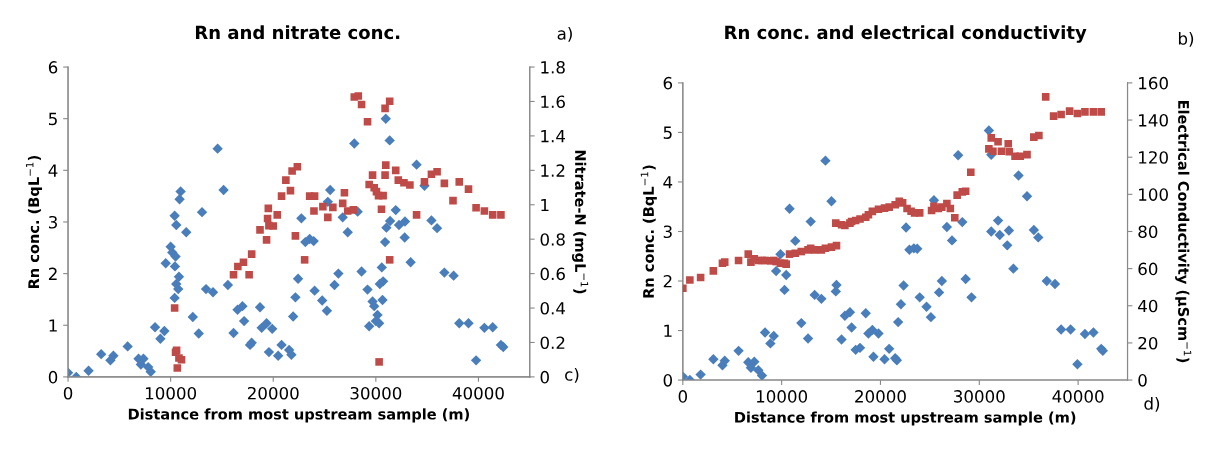  I want to click on y2-tick-label: 1.4, so click(553, 136).